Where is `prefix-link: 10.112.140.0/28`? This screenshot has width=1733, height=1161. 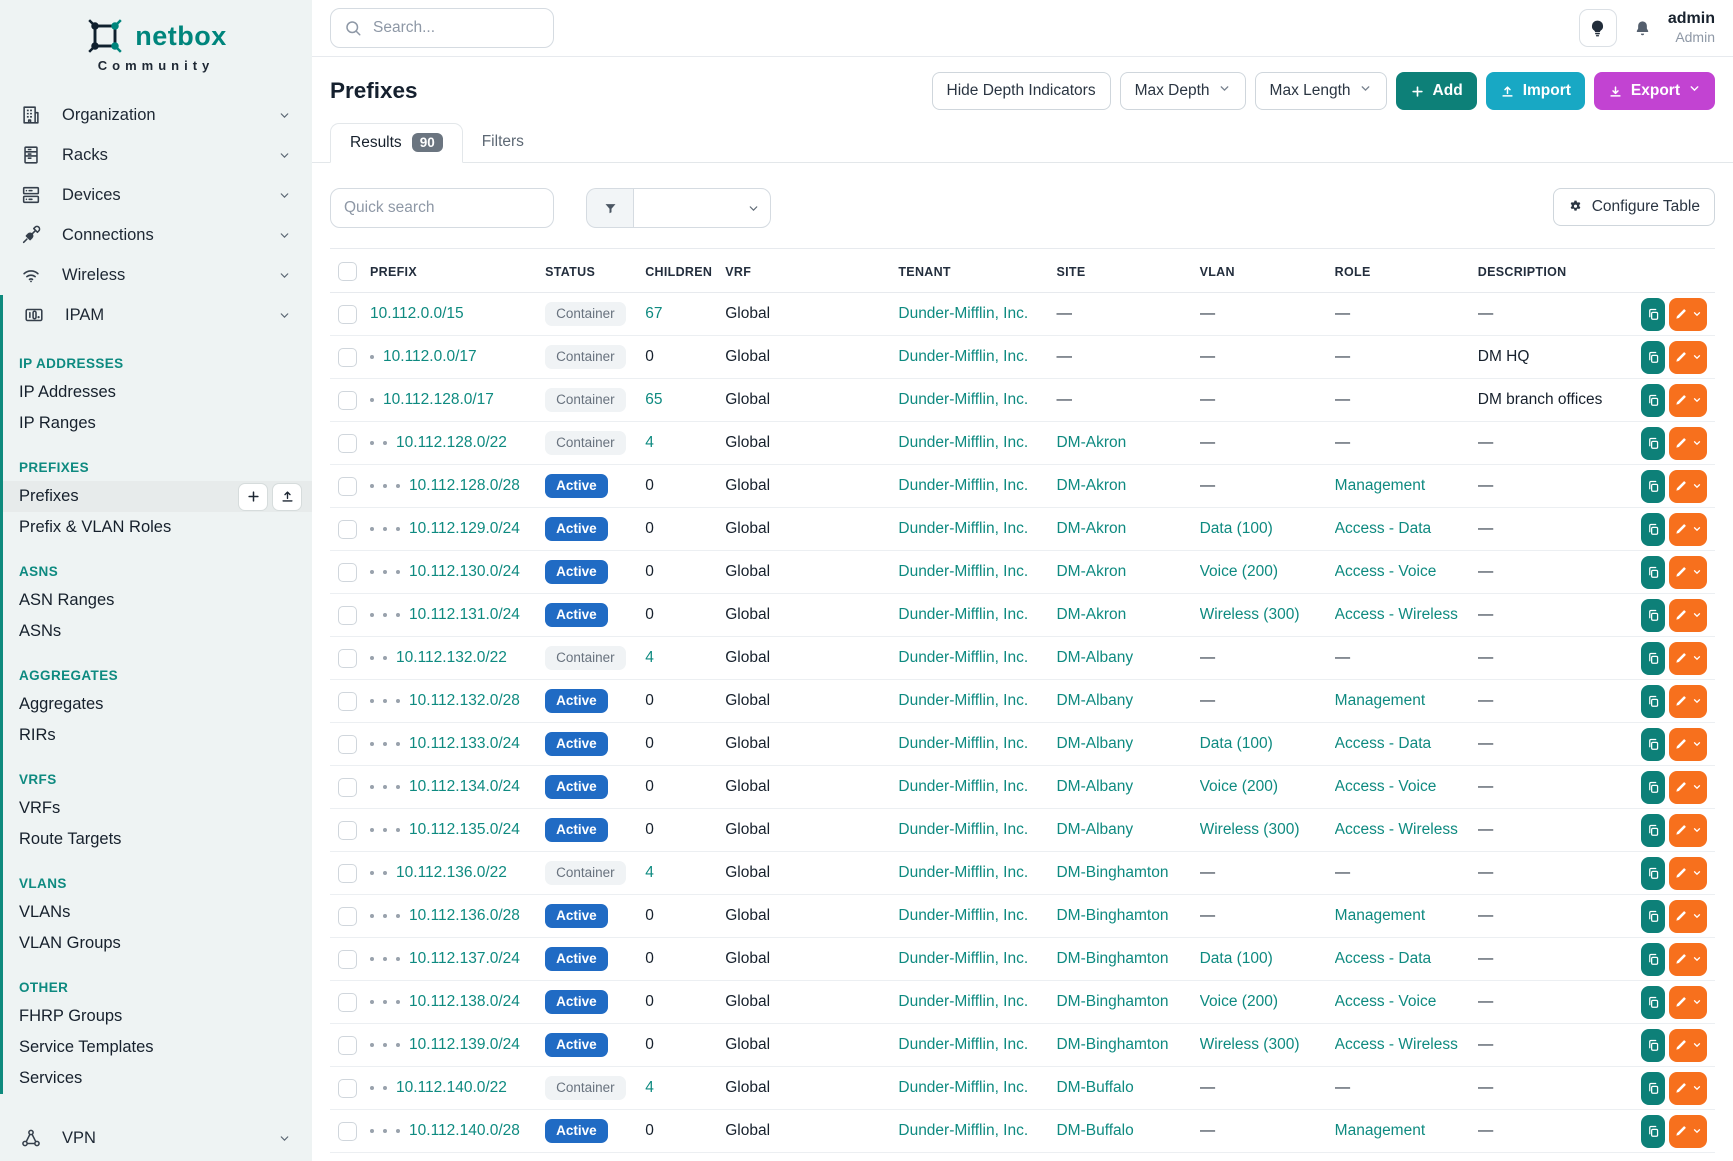 prefix-link: 10.112.140.0/28 is located at coordinates (464, 1130).